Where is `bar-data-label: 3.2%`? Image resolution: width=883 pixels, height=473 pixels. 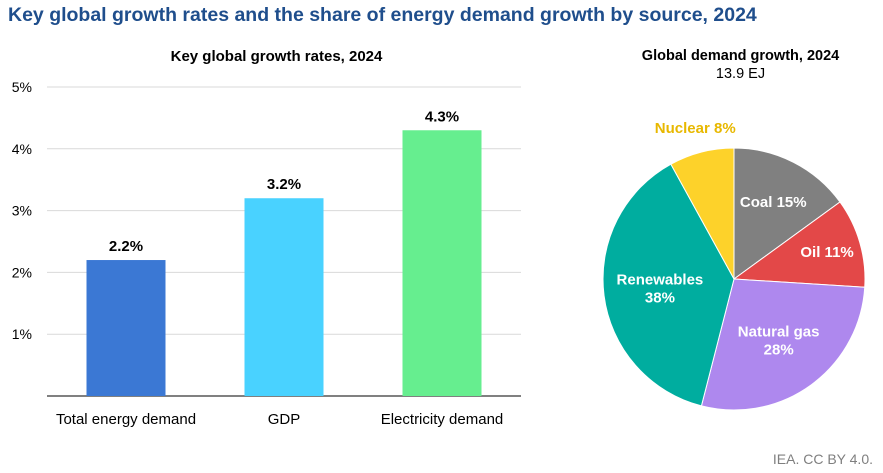 bar-data-label: 3.2% is located at coordinates (284, 184).